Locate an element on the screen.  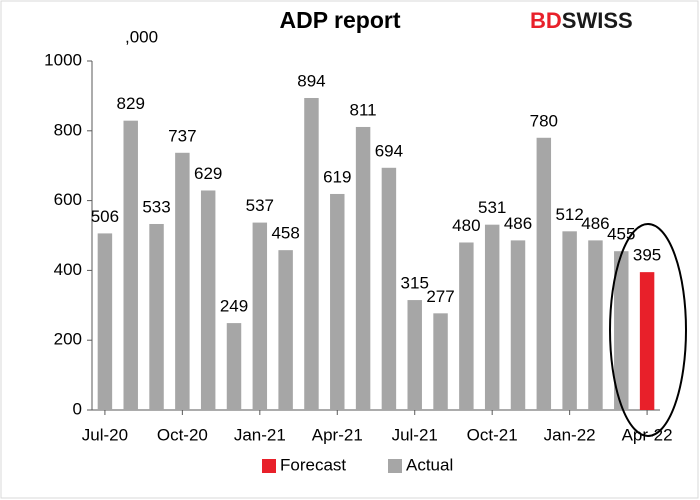
data-label: 506 is located at coordinates (105, 216).